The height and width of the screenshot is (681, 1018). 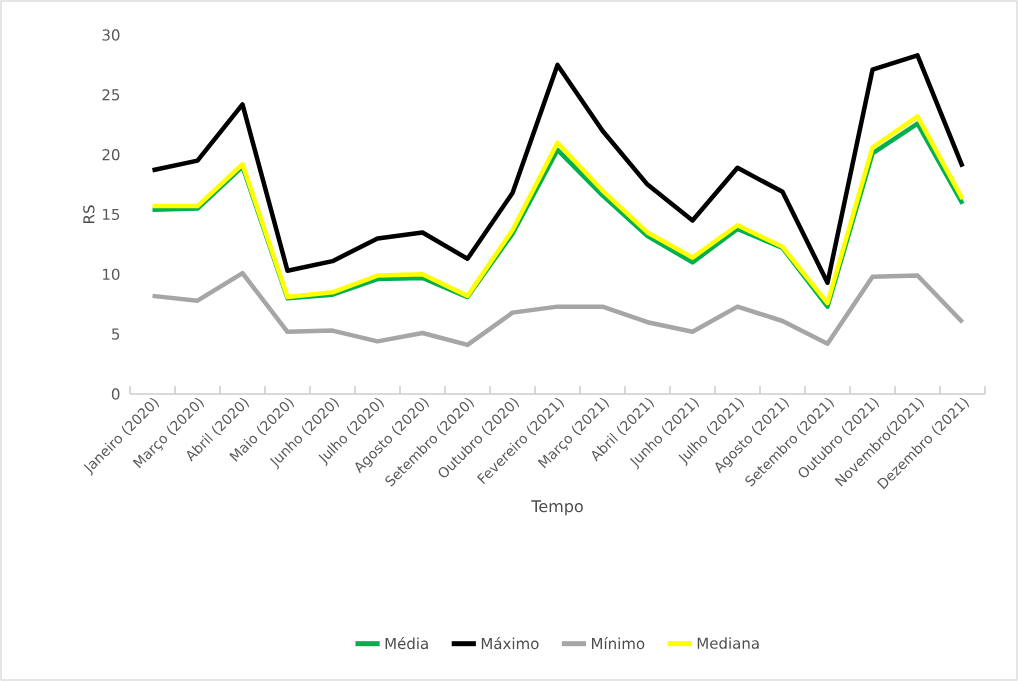 I want to click on y-tick-label: 30, so click(x=111, y=35).